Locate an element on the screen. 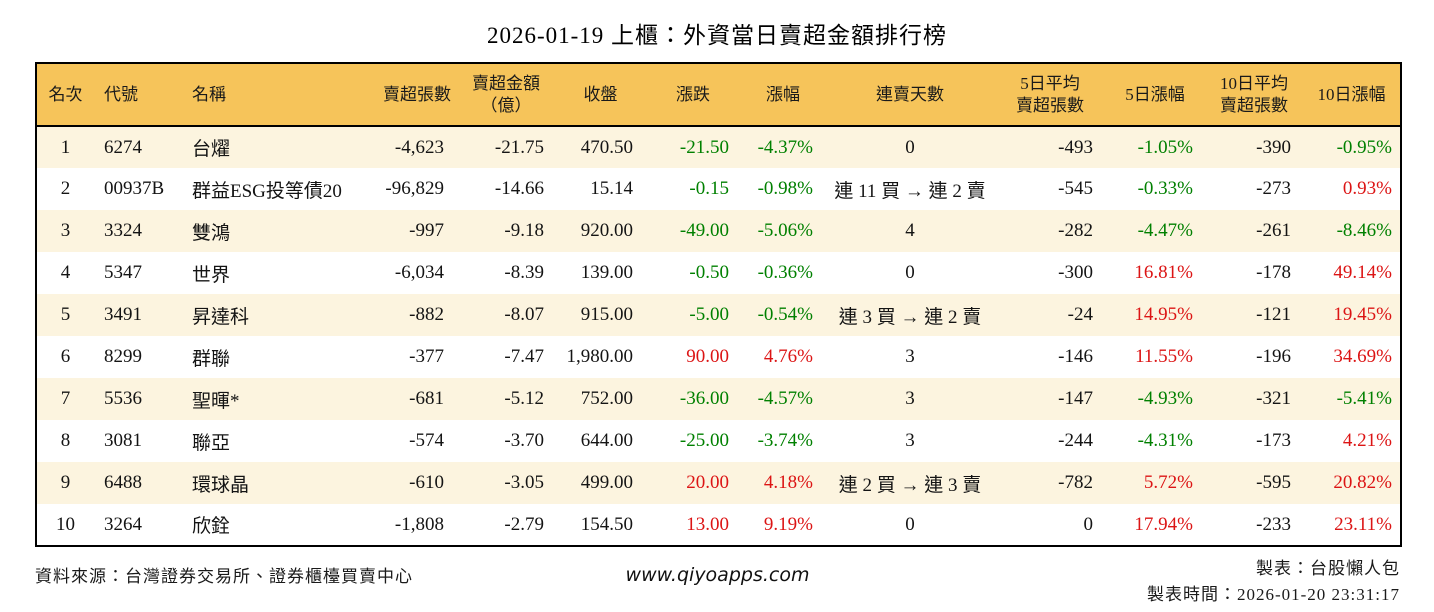  cell-sell-amount: -3.70 is located at coordinates (524, 440).